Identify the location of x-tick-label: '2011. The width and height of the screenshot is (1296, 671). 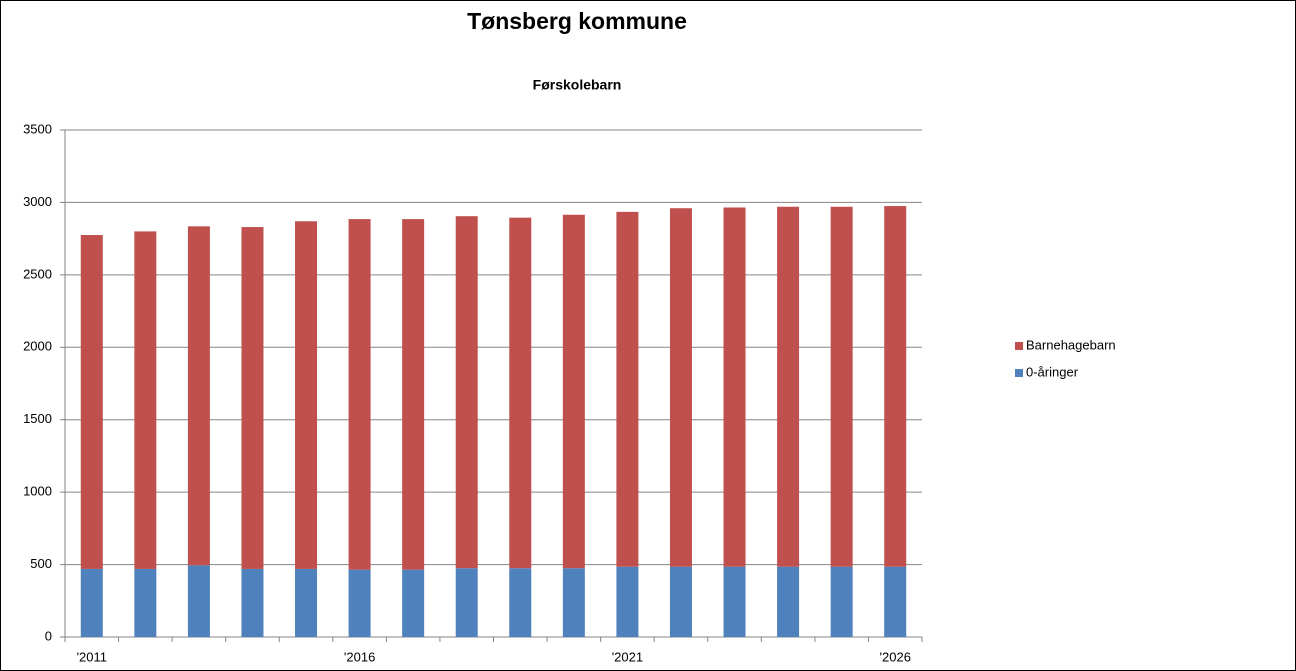
(92, 656).